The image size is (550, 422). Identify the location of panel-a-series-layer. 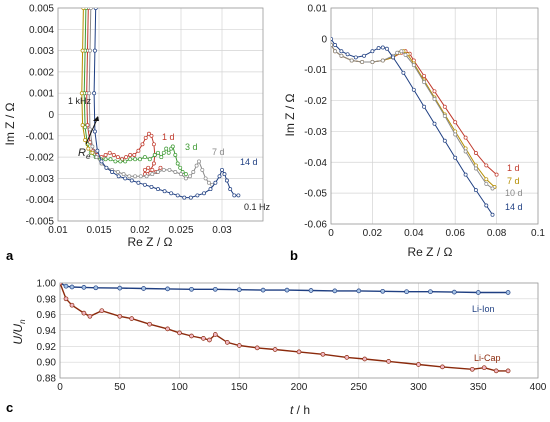
(160, 104).